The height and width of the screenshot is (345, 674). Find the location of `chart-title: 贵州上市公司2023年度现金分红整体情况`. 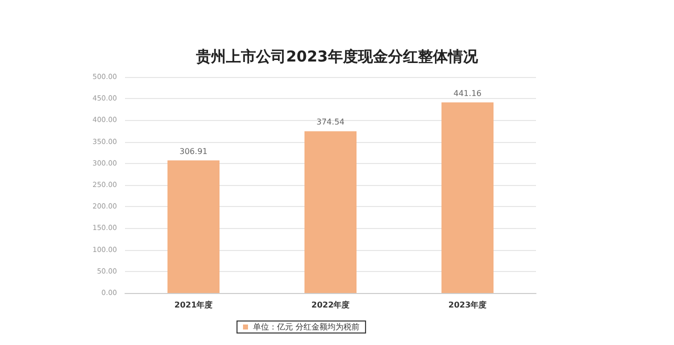

chart-title: 贵州上市公司2023年度现金分红整体情况 is located at coordinates (337, 57).